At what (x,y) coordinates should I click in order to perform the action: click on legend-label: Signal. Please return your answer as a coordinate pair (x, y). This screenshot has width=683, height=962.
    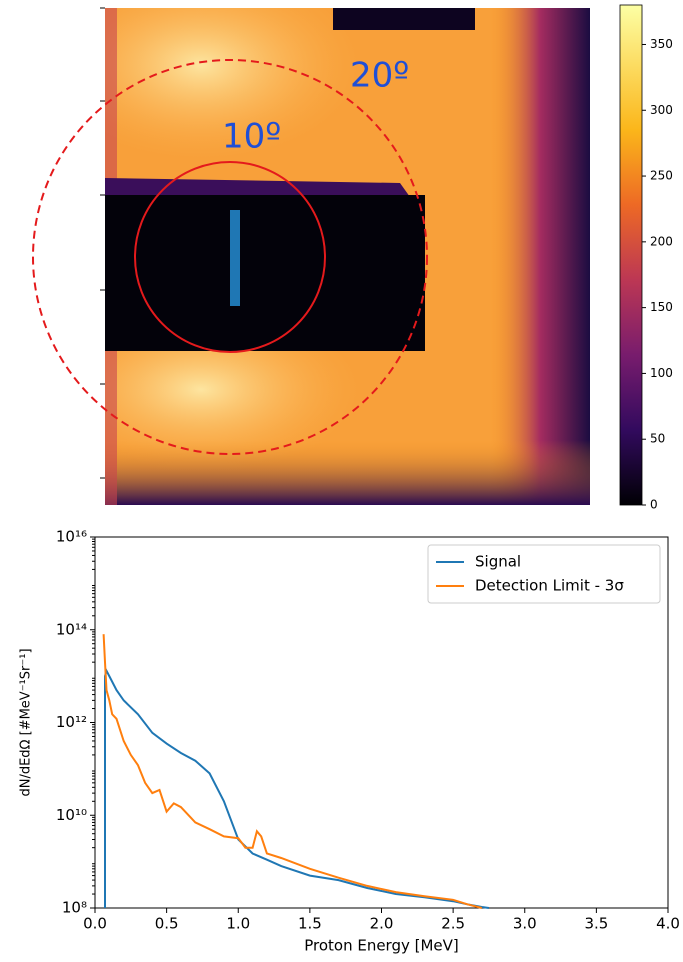
    Looking at the image, I should click on (498, 562).